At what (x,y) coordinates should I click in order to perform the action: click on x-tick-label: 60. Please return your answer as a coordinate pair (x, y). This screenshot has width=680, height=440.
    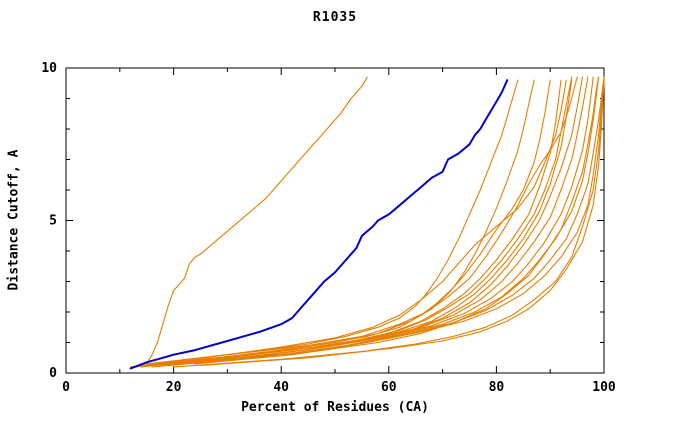
    Looking at the image, I should click on (389, 387).